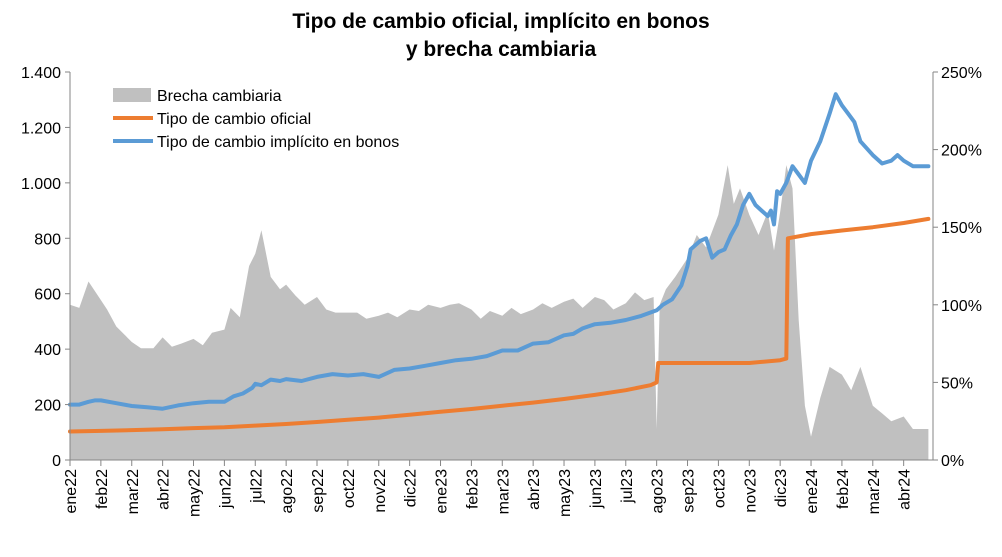  What do you see at coordinates (689, 491) in the screenshot?
I see `x-tick-label: sep23` at bounding box center [689, 491].